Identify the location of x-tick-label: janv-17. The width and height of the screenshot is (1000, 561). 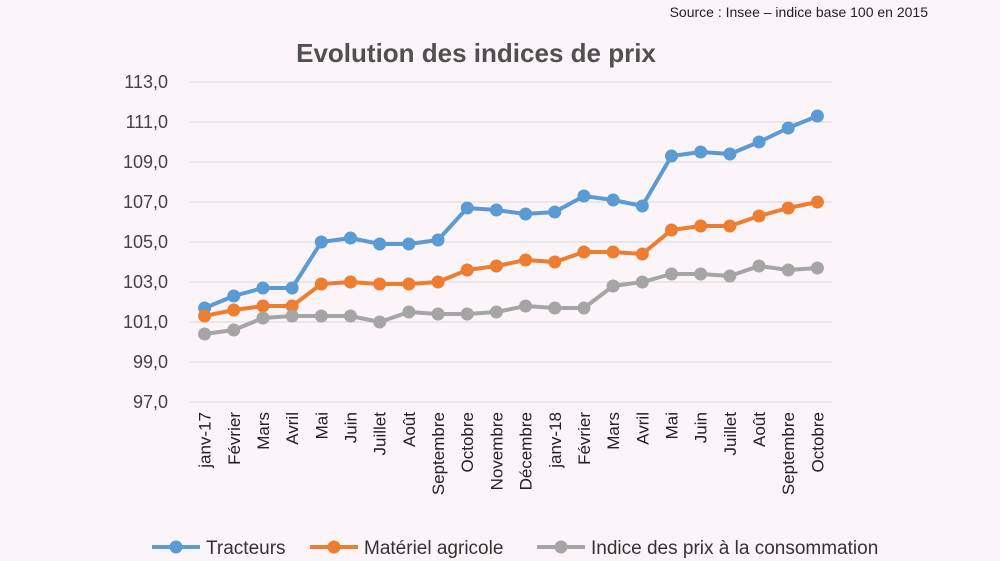
(205, 440).